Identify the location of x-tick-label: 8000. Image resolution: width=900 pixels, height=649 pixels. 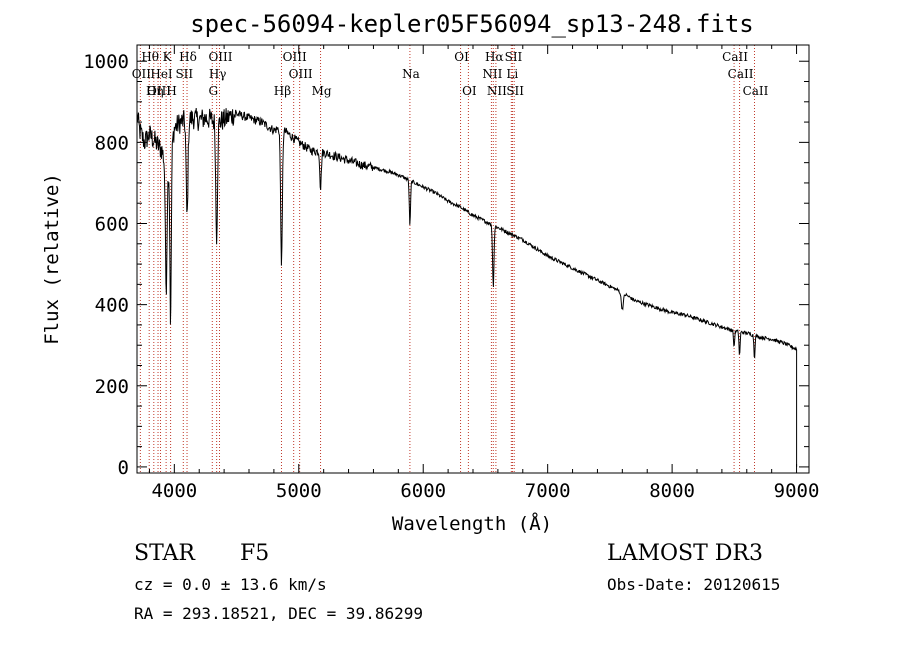
(672, 491).